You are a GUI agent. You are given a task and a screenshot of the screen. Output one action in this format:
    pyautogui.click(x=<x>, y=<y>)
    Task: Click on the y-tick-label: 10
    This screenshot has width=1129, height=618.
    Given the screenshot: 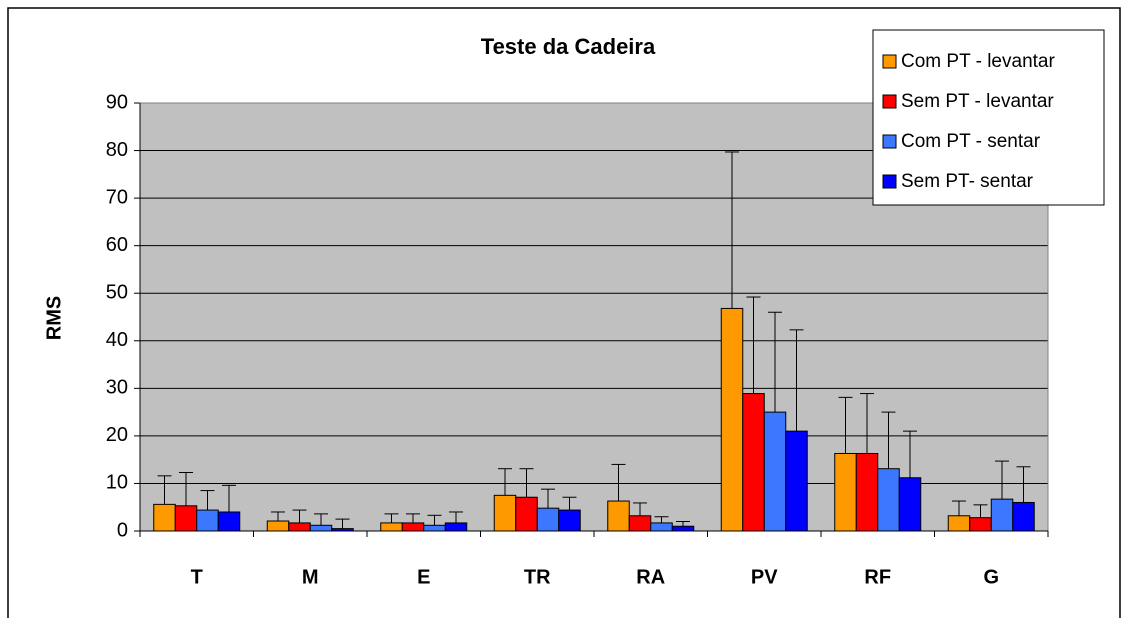 What is the action you would take?
    pyautogui.click(x=117, y=483)
    